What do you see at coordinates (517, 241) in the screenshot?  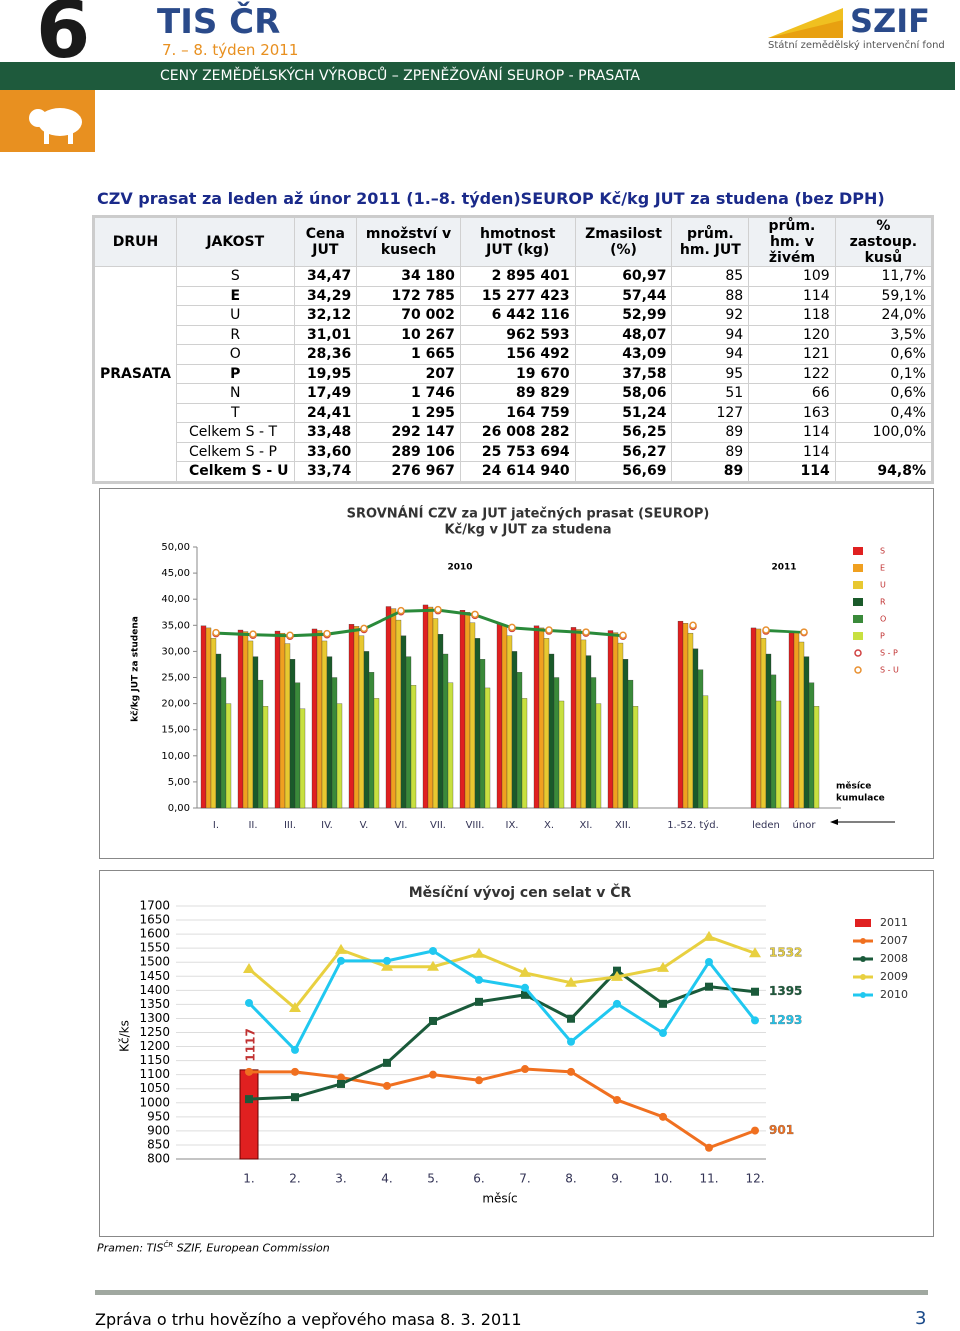 I see `column-header: hmotnost JUT (kg)` at bounding box center [517, 241].